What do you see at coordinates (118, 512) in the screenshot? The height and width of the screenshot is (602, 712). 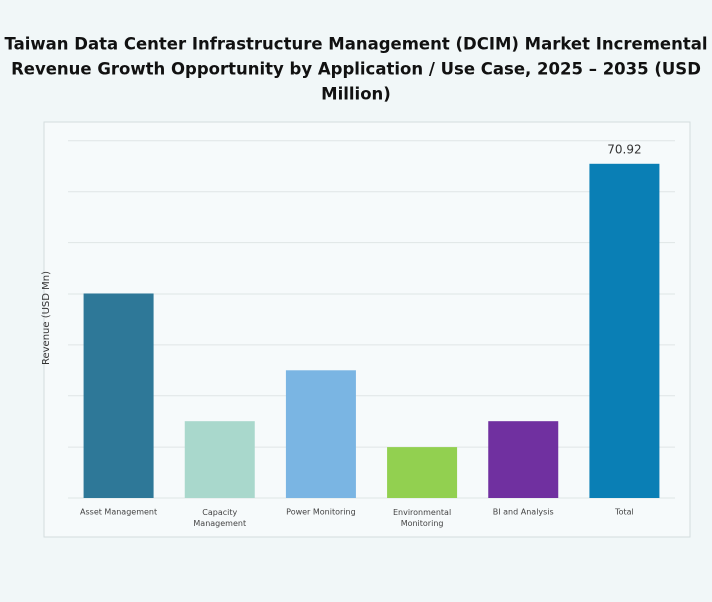 I see `x-tick-label: Asset Management` at bounding box center [118, 512].